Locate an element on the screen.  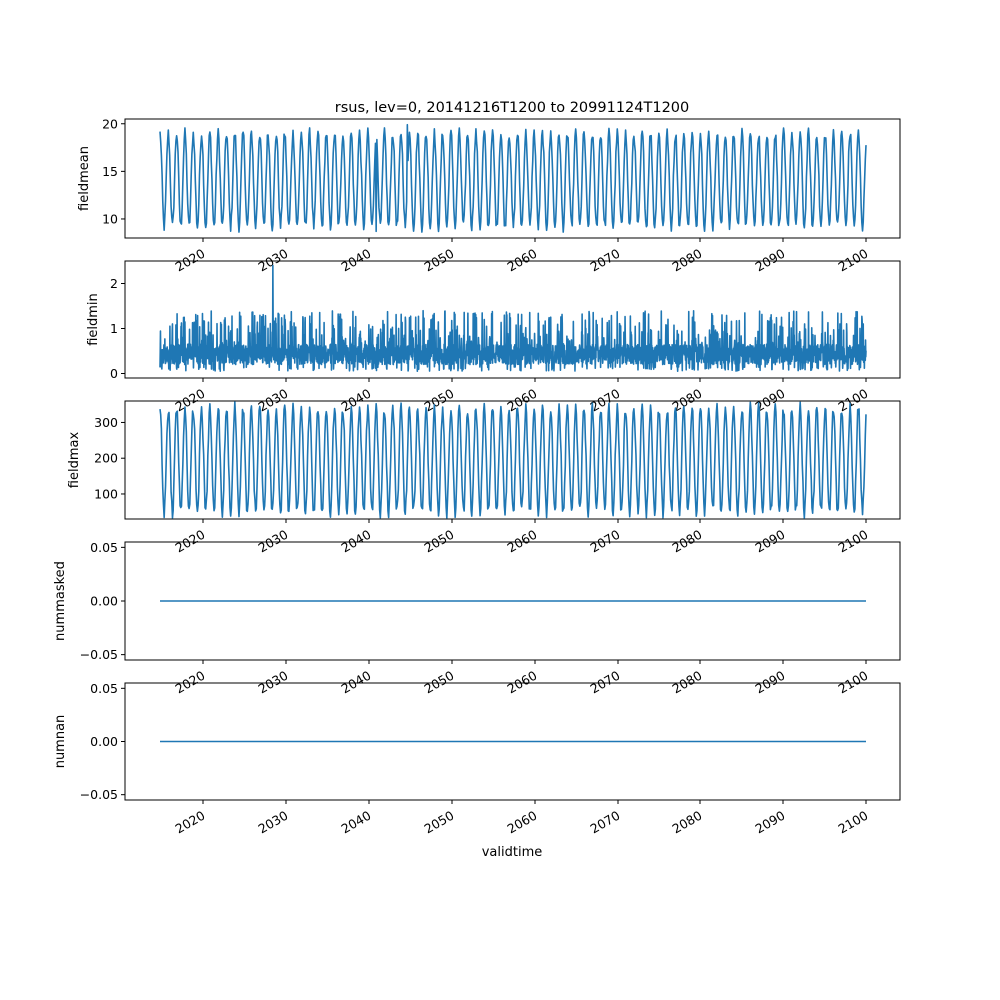
y-tick-label: 15 is located at coordinates (110, 171).